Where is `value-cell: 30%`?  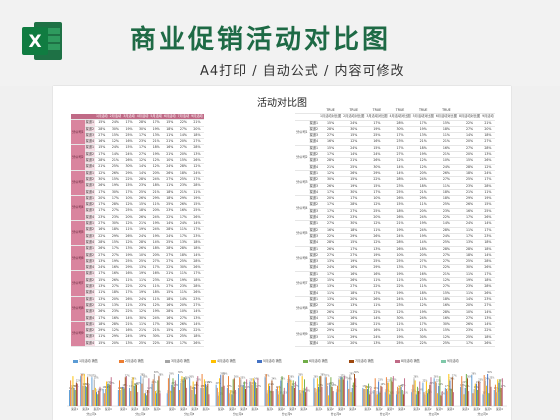 value-cell: 30% is located at coordinates (400, 129).